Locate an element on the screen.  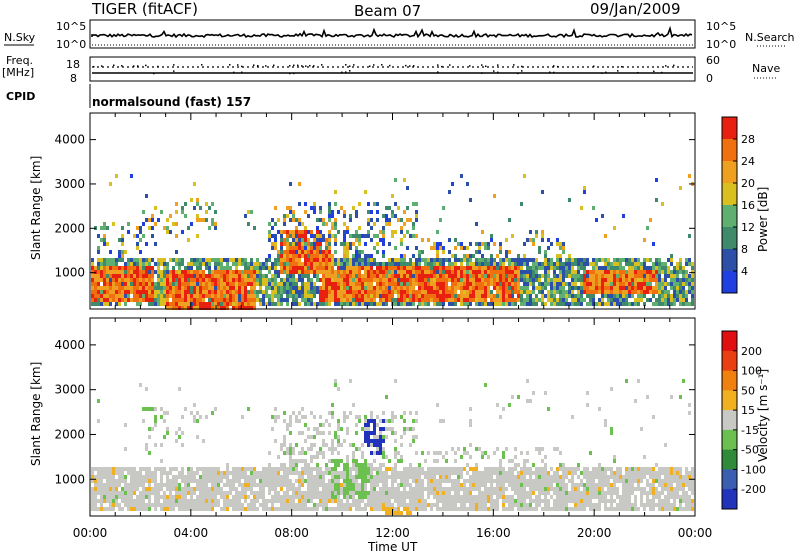
velocity-colorbar-tick: 50 is located at coordinates (748, 390).